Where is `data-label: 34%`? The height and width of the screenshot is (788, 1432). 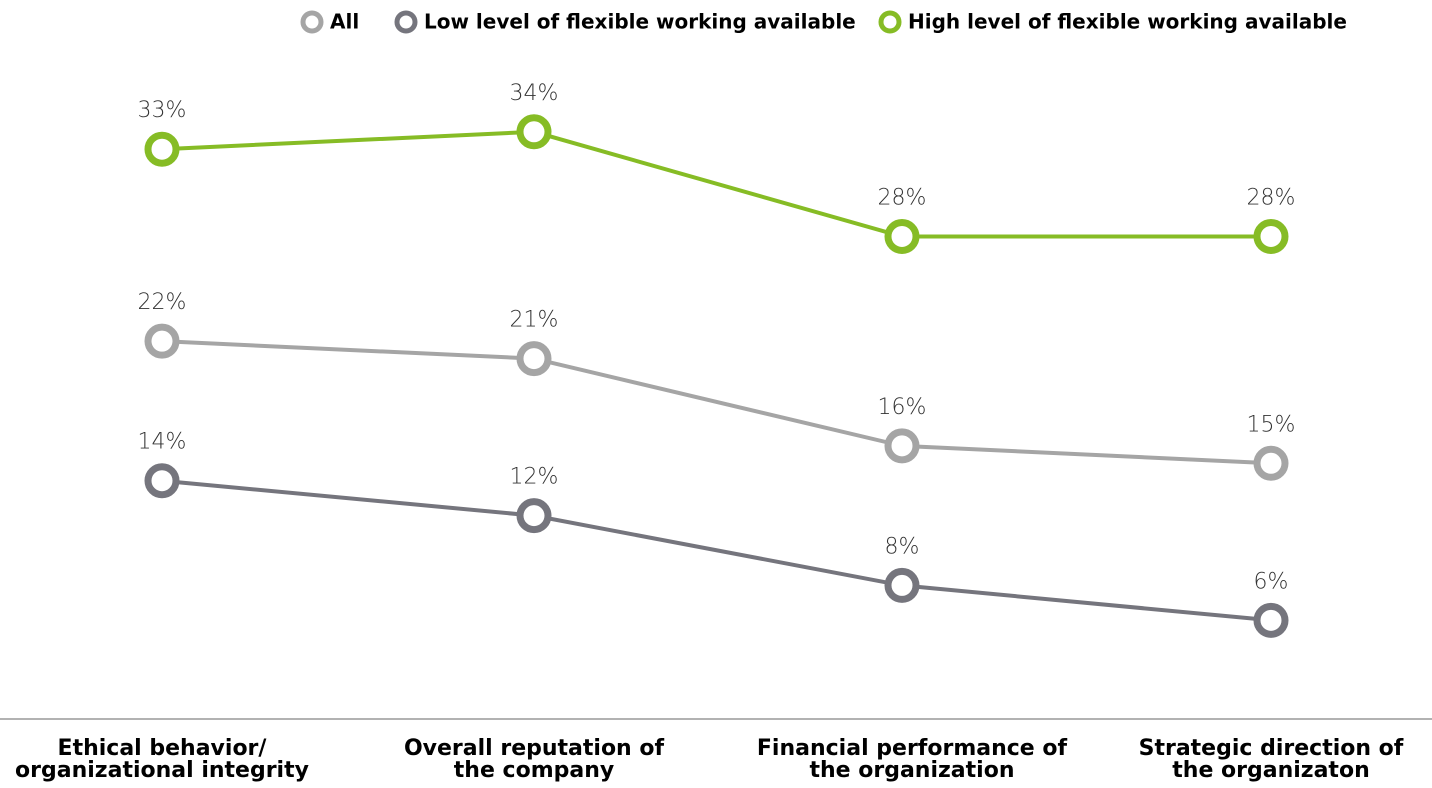 data-label: 34% is located at coordinates (534, 93).